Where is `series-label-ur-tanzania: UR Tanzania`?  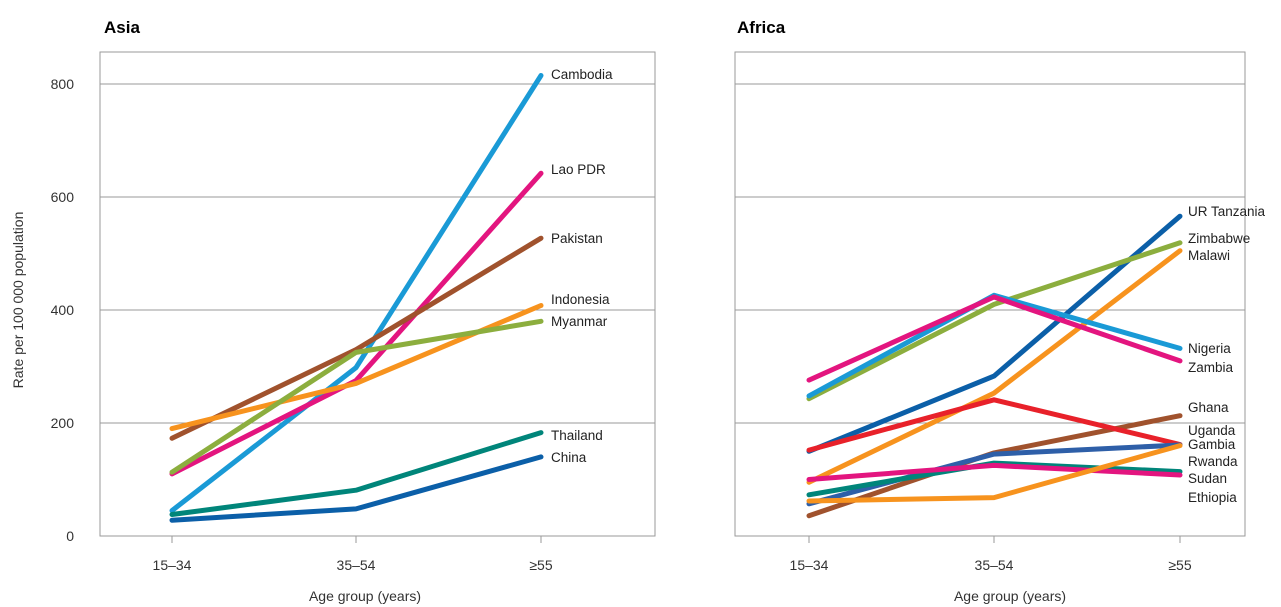 series-label-ur-tanzania: UR Tanzania is located at coordinates (1227, 211).